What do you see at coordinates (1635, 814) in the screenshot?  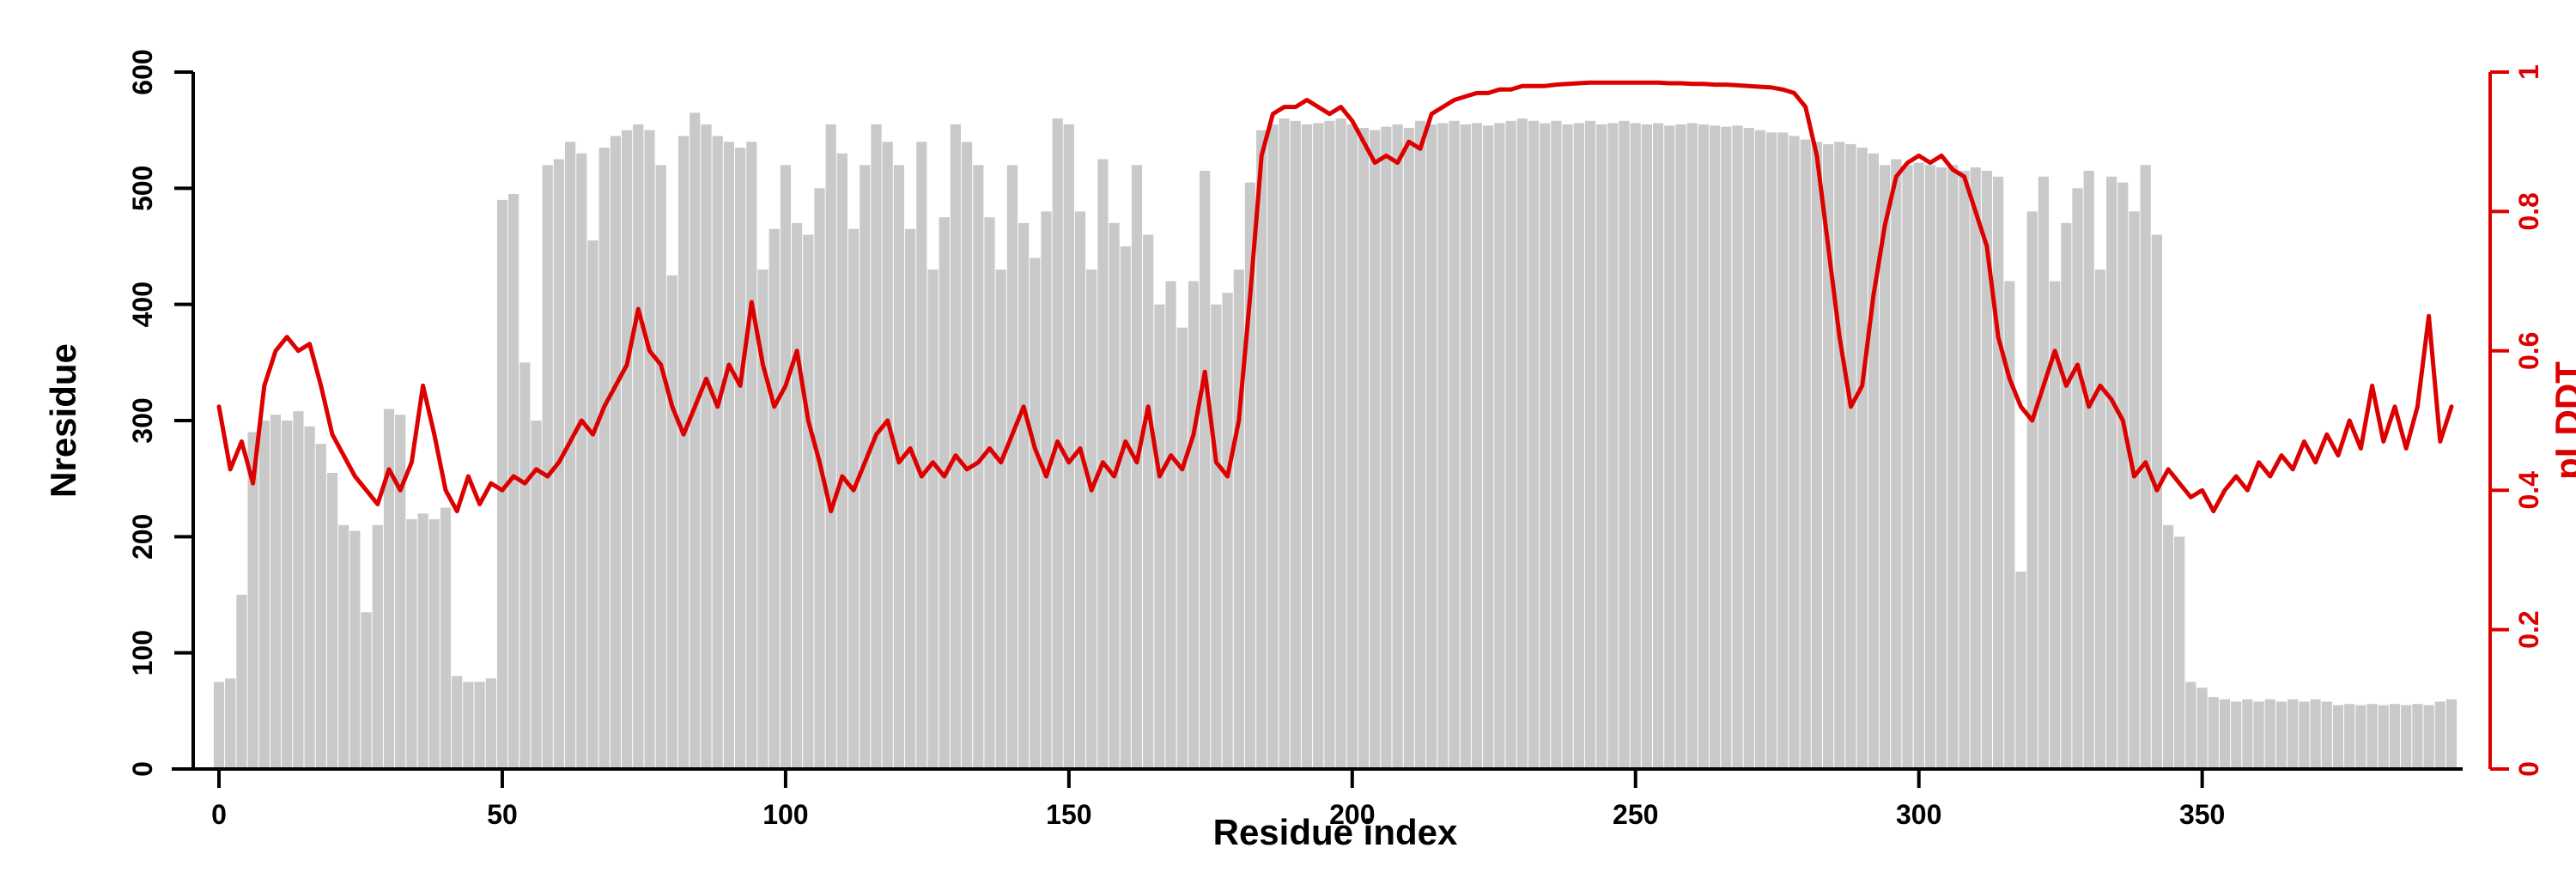 I see `svg-text: 250` at bounding box center [1635, 814].